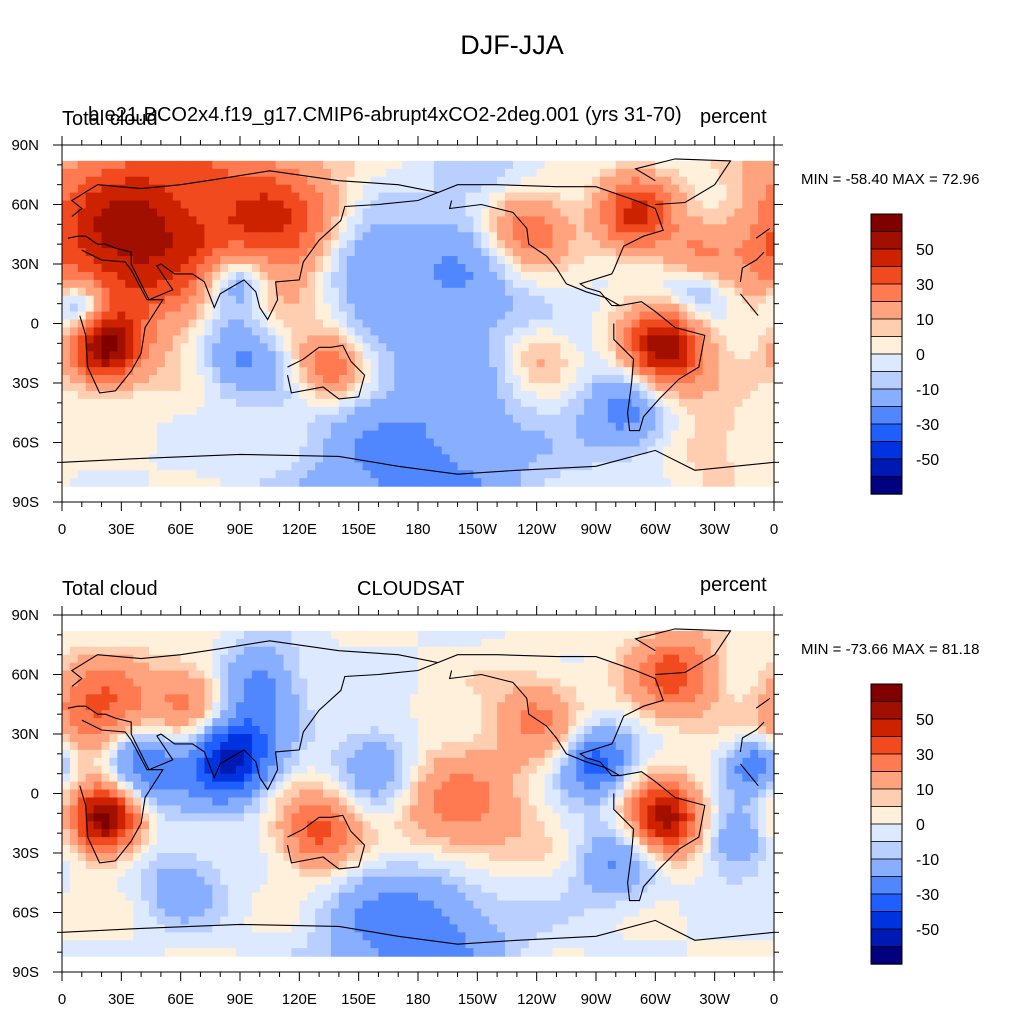 This screenshot has height=1024, width=1024. I want to click on colorbar-1: 50 30 10 0 -10 -30 -50, so click(904, 354).